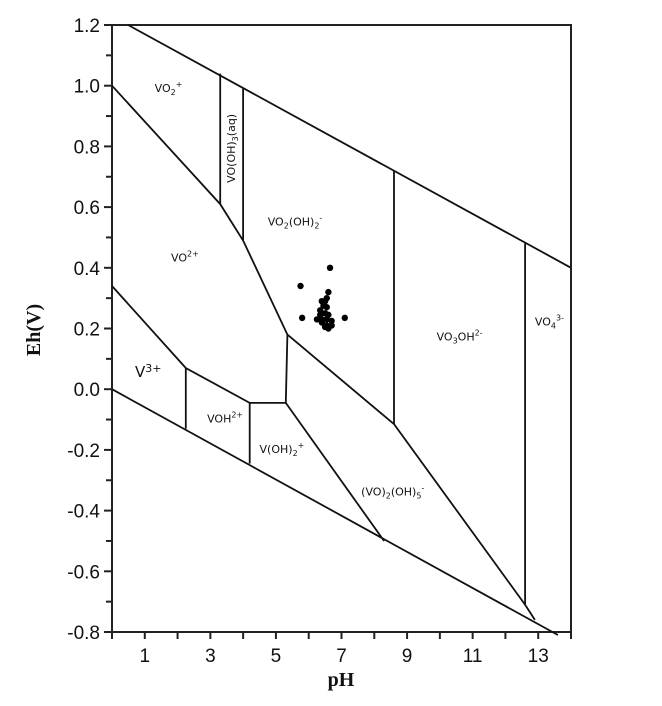  I want to click on x-axis: 1 3 5 7 9 11 13, so click(341, 649).